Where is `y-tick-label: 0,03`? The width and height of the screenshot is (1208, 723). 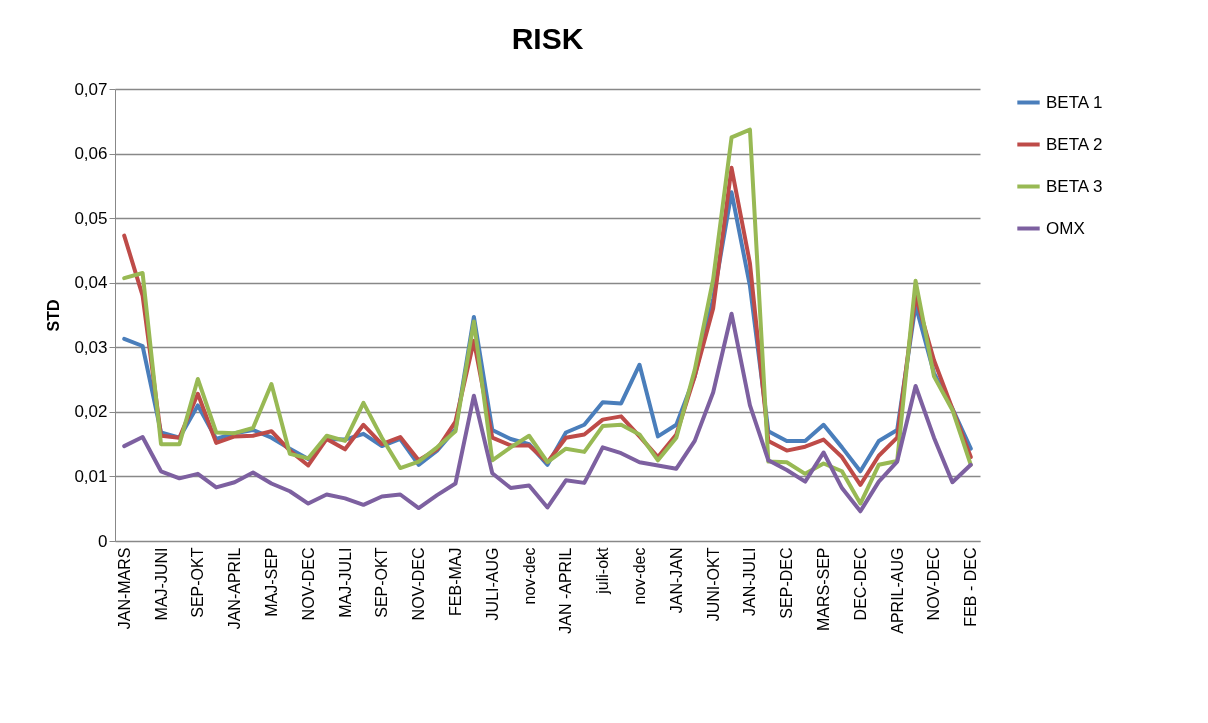
y-tick-label: 0,03 is located at coordinates (91, 347).